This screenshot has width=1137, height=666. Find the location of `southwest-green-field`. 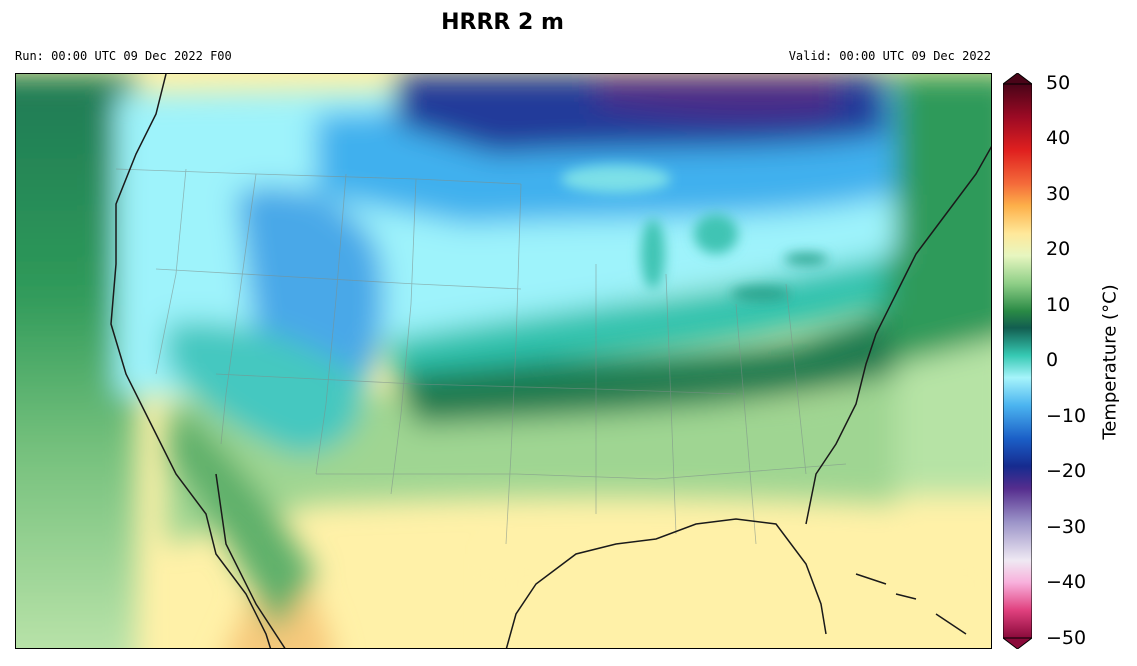

southwest-green-field is located at coordinates (241, 519).